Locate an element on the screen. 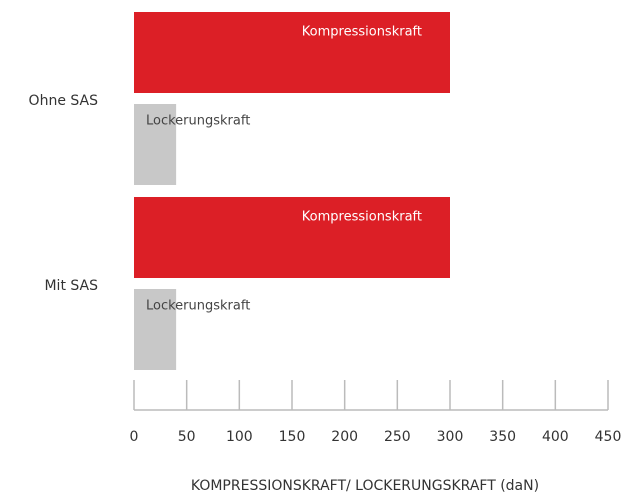 The width and height of the screenshot is (635, 498). x-tick-label: 250 is located at coordinates (397, 437).